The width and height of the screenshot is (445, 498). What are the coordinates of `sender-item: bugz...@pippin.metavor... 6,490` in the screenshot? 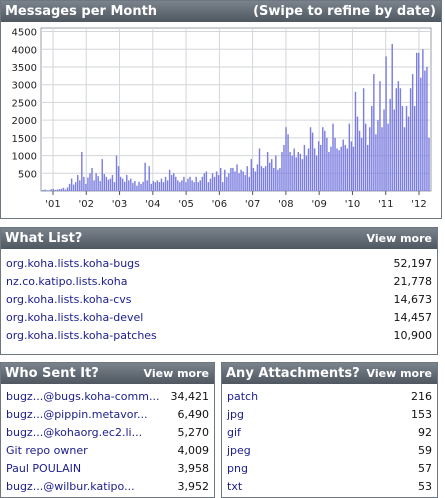 It's located at (107, 415).